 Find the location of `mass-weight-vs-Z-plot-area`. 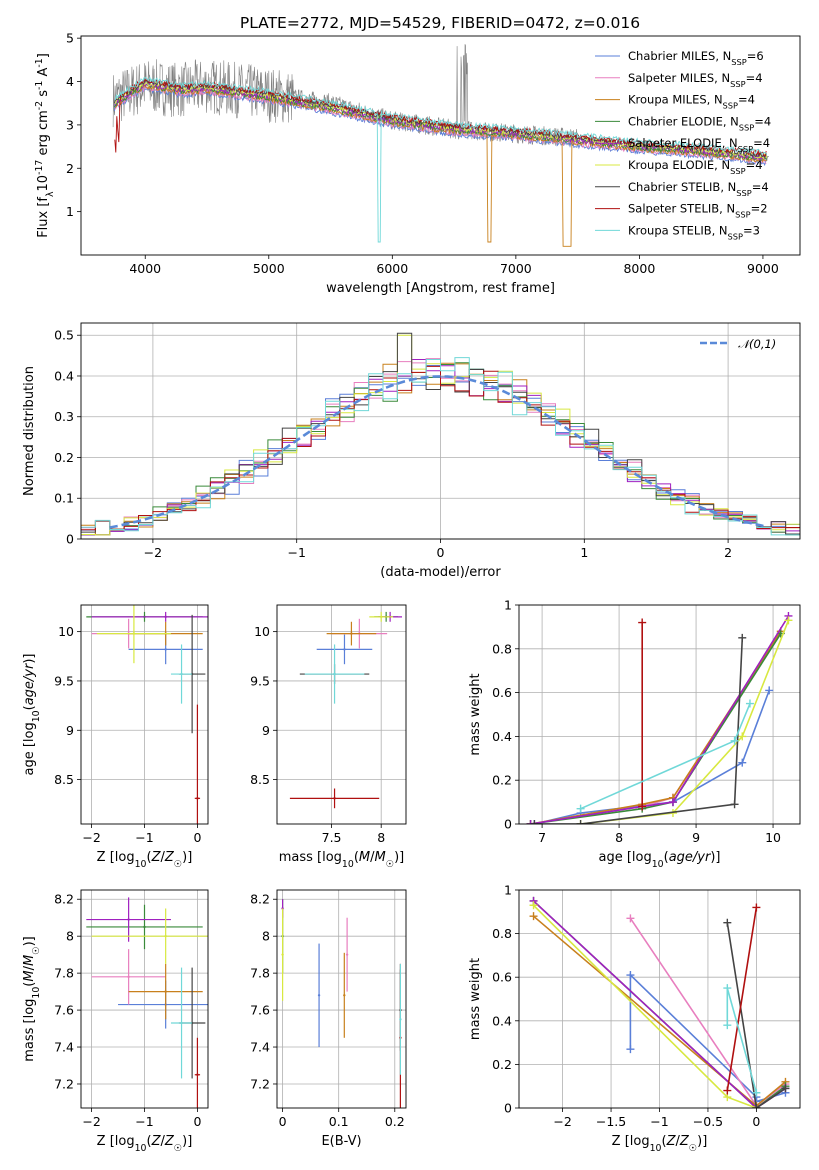

mass-weight-vs-Z-plot-area is located at coordinates (659, 1002).